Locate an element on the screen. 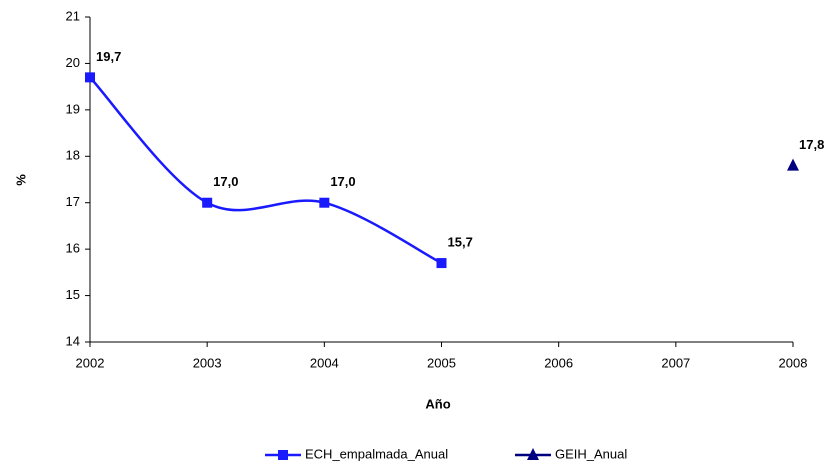 The image size is (838, 468). x-tick-label: 2005 is located at coordinates (441, 362).